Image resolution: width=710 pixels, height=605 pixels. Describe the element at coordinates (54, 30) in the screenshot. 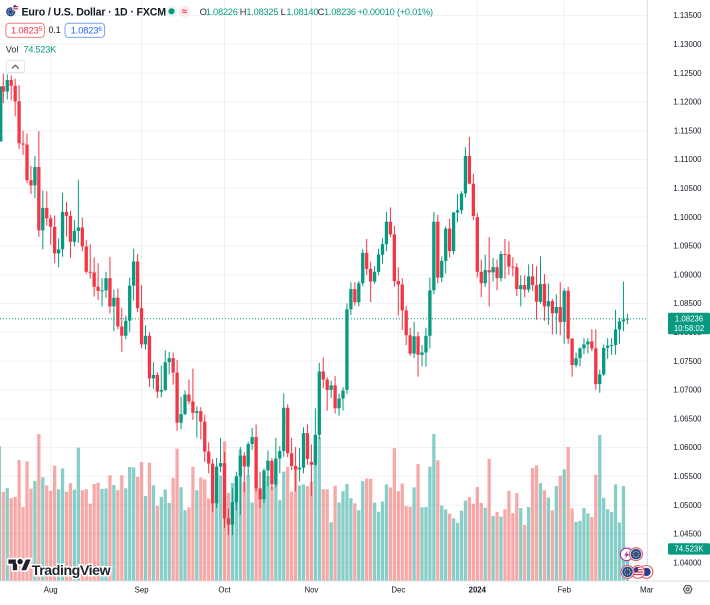

I see `svg-text: 0.1` at that location.